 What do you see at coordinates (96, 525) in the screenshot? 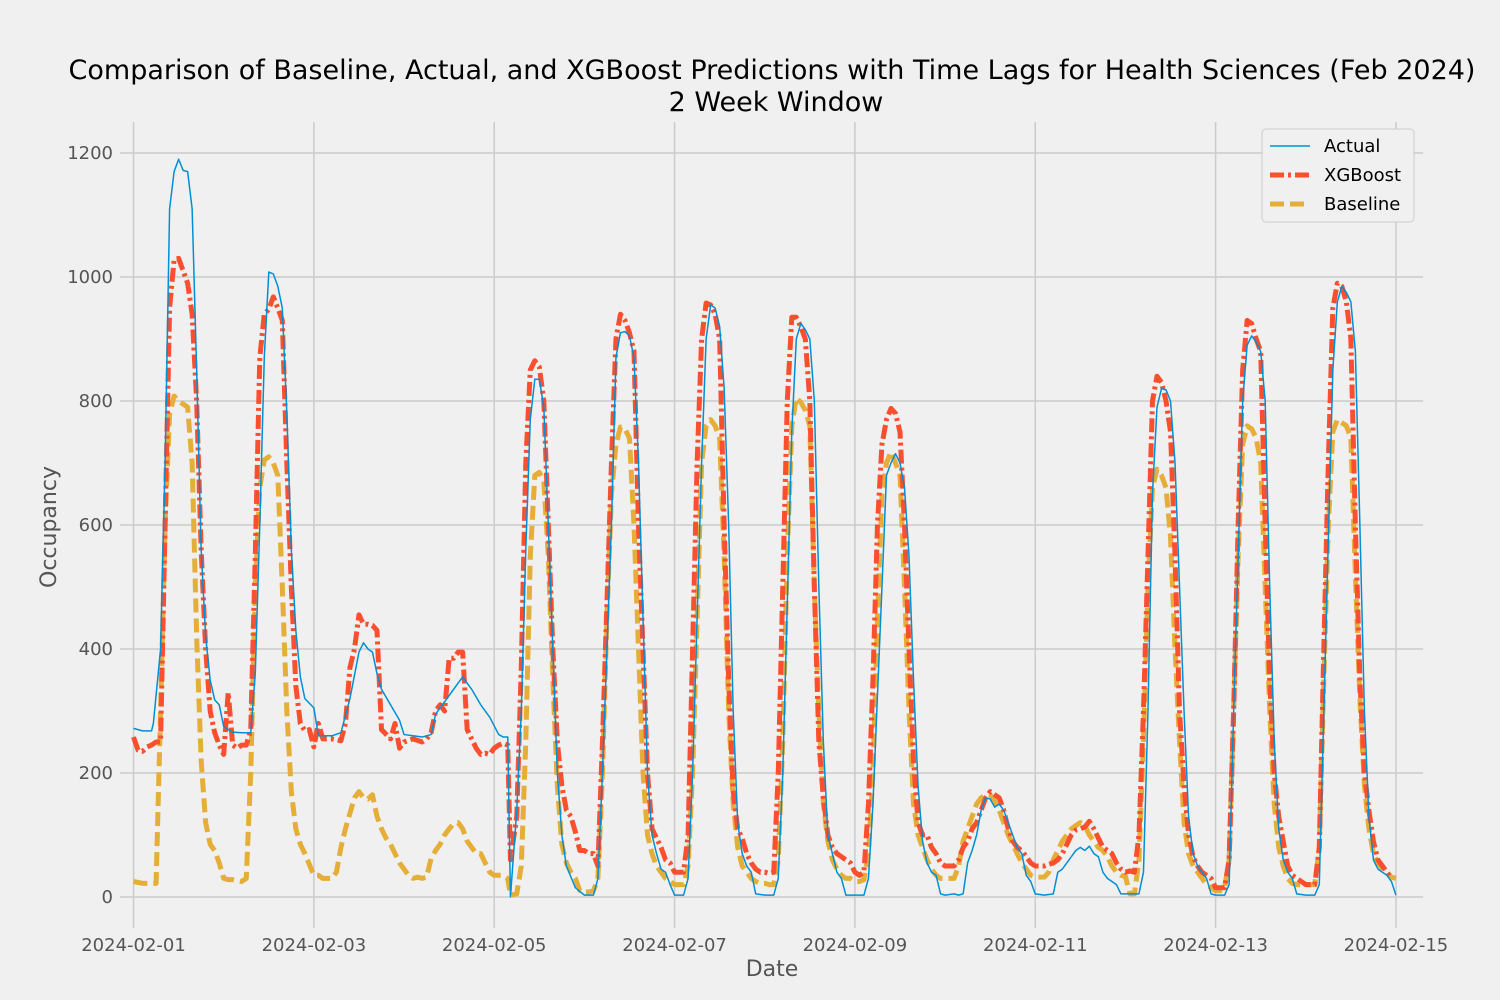
I see `y-tick-label: 600` at bounding box center [96, 525].